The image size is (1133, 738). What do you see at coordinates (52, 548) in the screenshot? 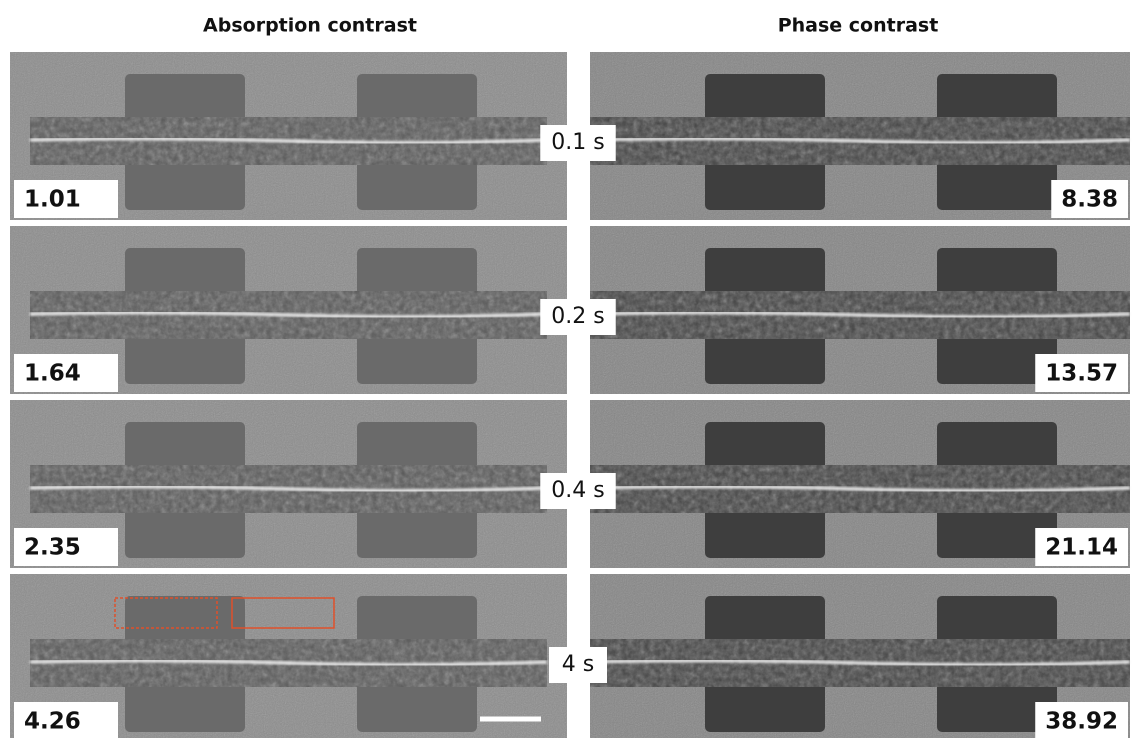
I see `absorption-value: 2.35` at bounding box center [52, 548].